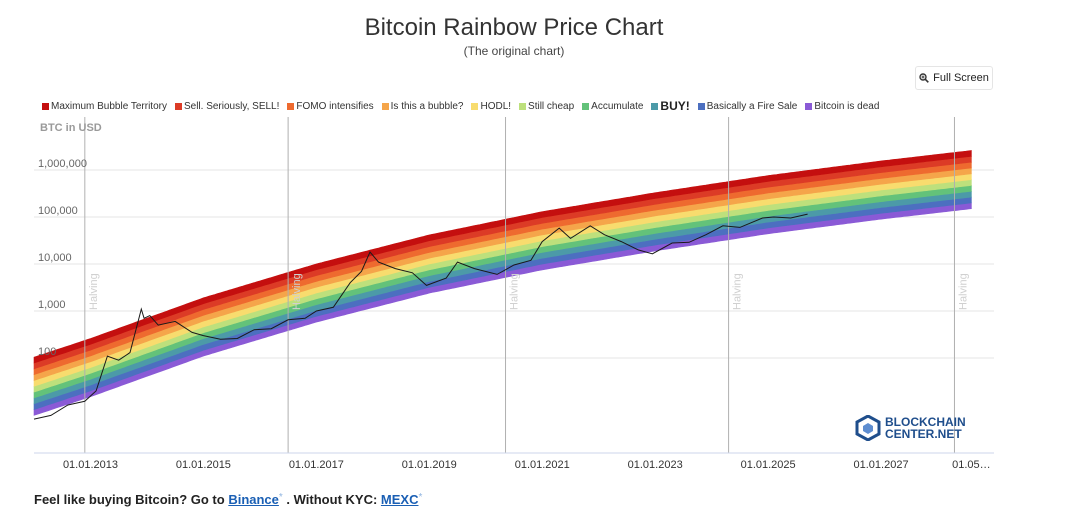 This screenshot has height=522, width=1080. Describe the element at coordinates (768, 465) in the screenshot. I see `x-tick-label: 01.01.2025` at that location.